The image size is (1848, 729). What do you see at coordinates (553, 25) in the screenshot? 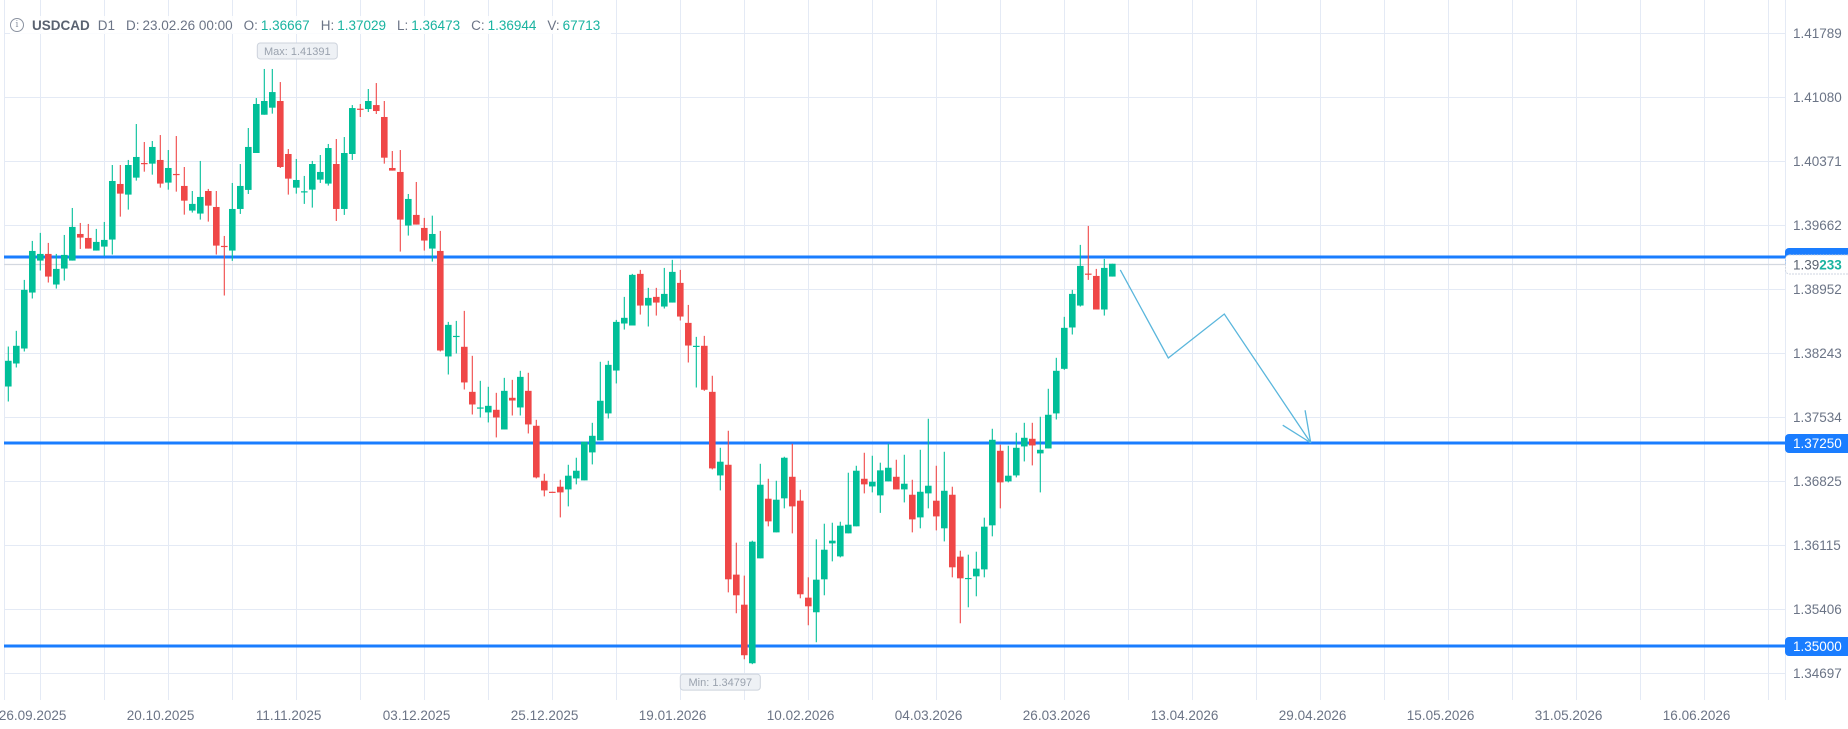
I see `volume-label: V:` at bounding box center [553, 25].